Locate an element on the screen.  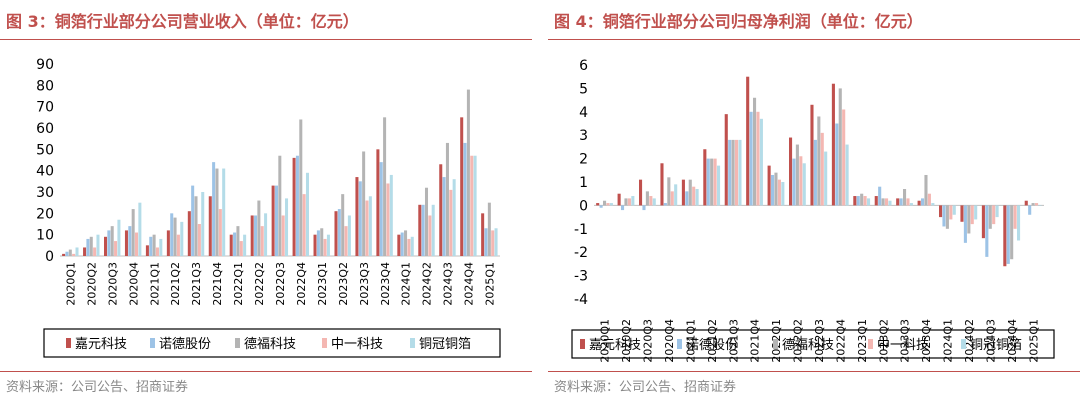
legend-label: 德福科技 is located at coordinates (270, 344).